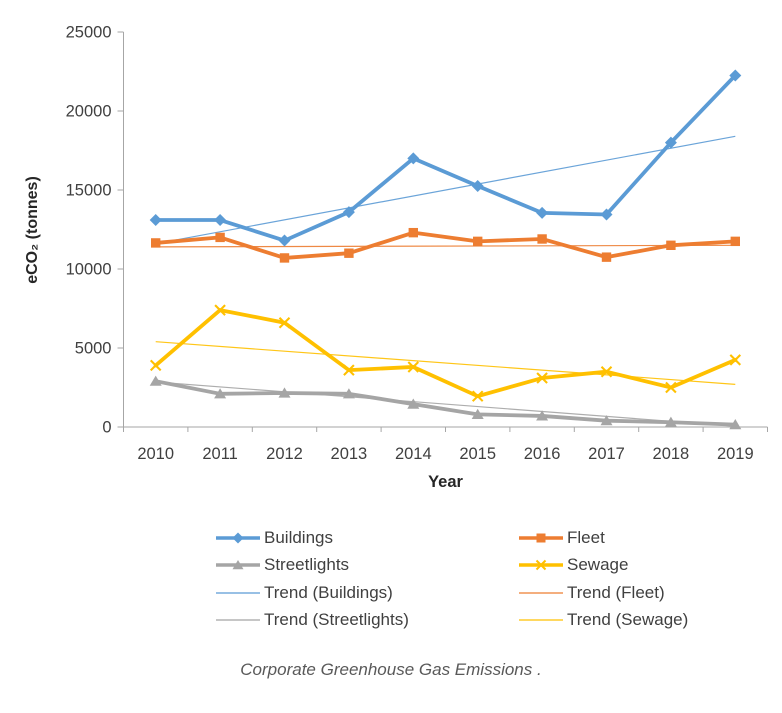 This screenshot has width=782, height=713. I want to click on legend-swatch-buildings, so click(238, 538).